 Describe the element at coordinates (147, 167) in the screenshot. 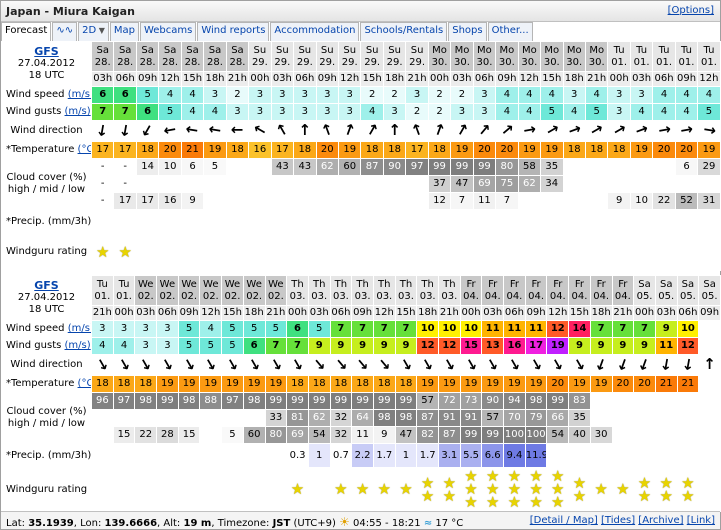

I see `cloud-cell: 14` at that location.